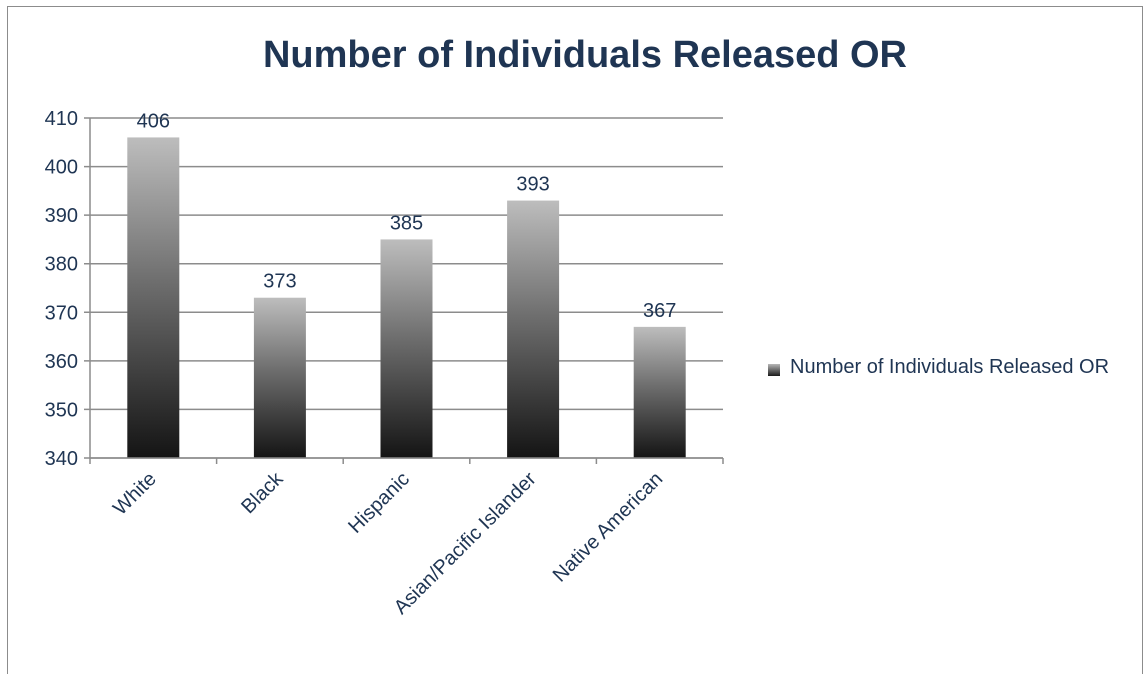 Image resolution: width=1145 pixels, height=675 pixels. What do you see at coordinates (61, 168) in the screenshot?
I see `y-tick-label: 400` at bounding box center [61, 168].